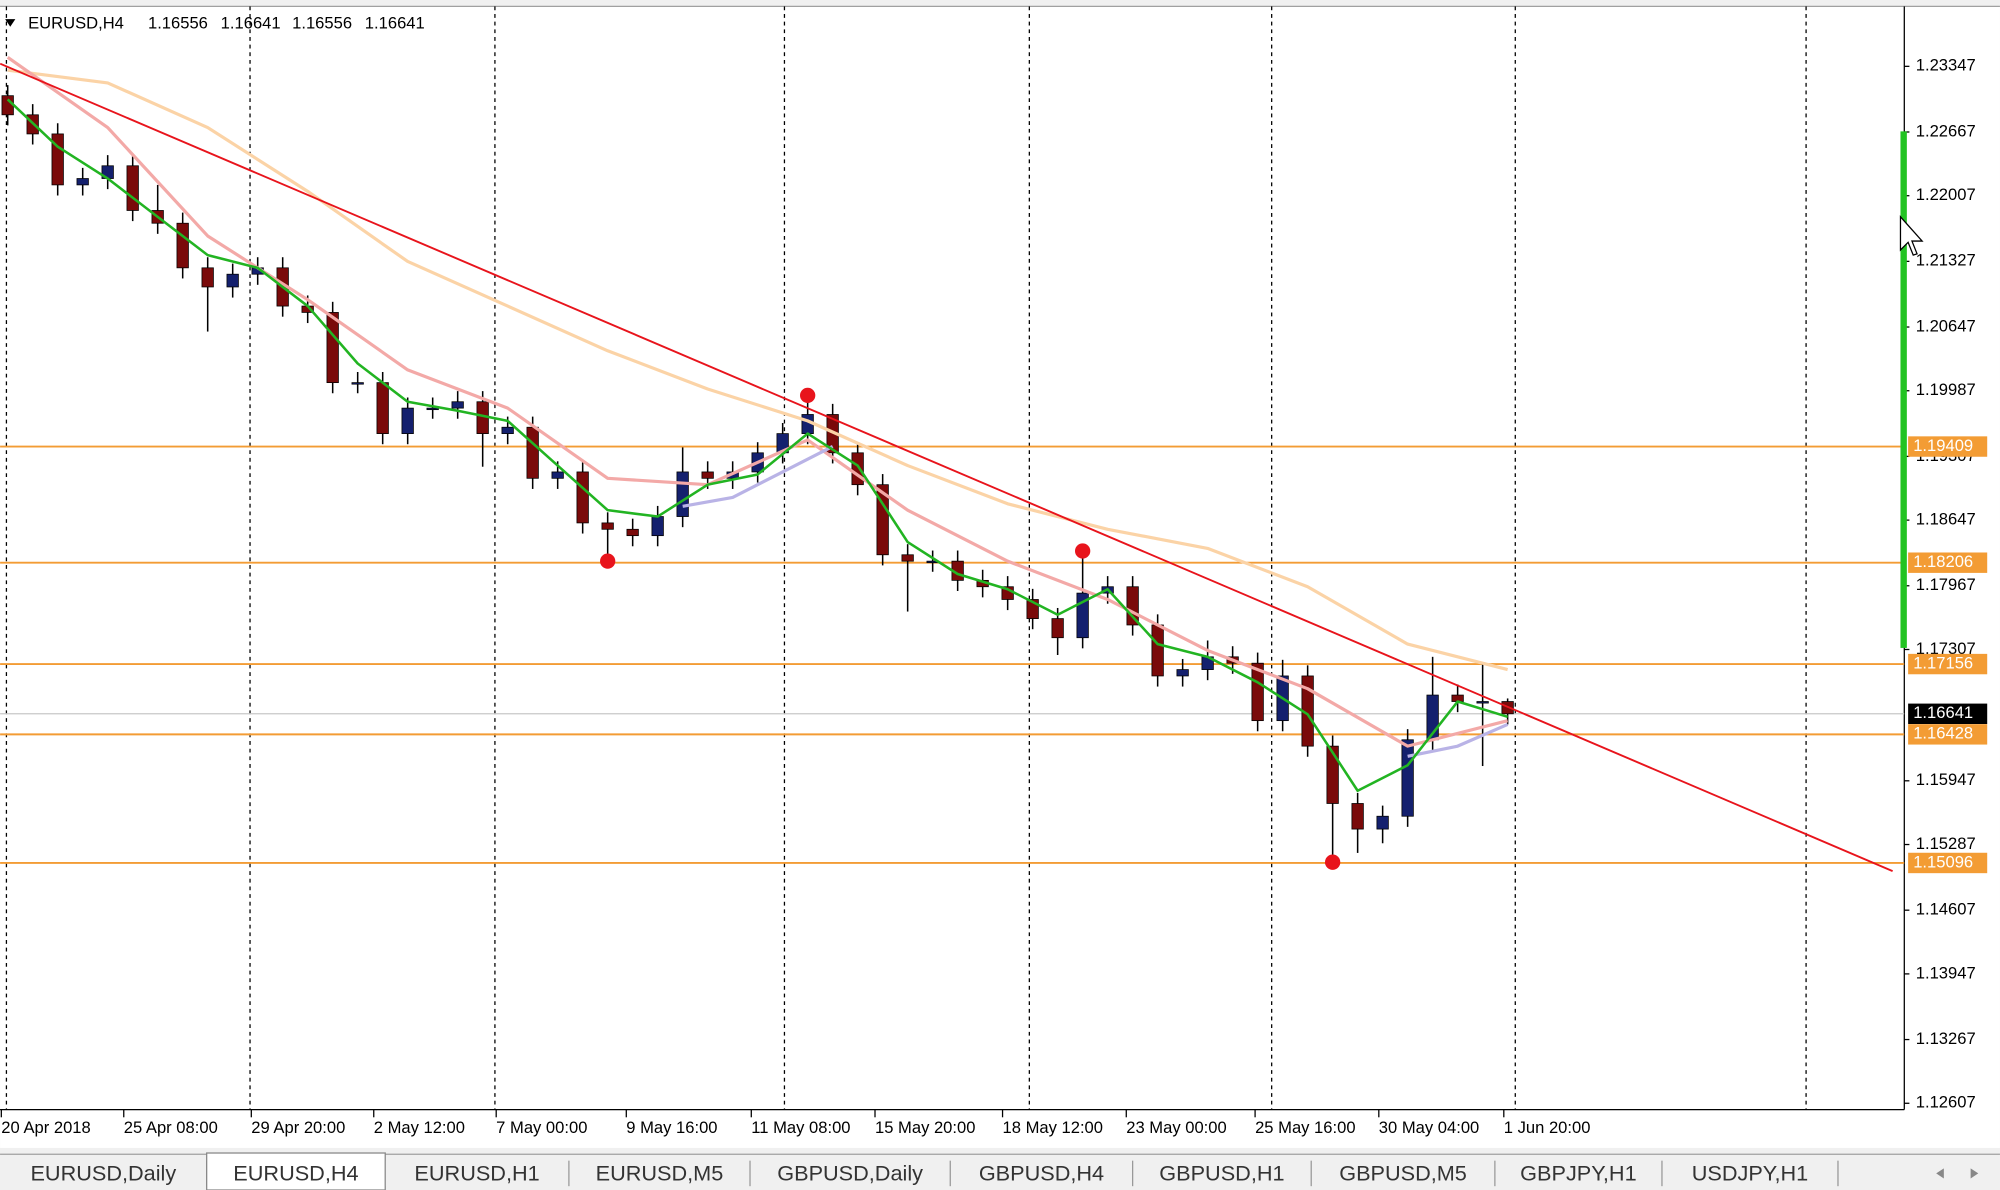 This screenshot has width=2000, height=1190. What do you see at coordinates (178, 23) in the screenshot?
I see `header-price: 1.16556` at bounding box center [178, 23].